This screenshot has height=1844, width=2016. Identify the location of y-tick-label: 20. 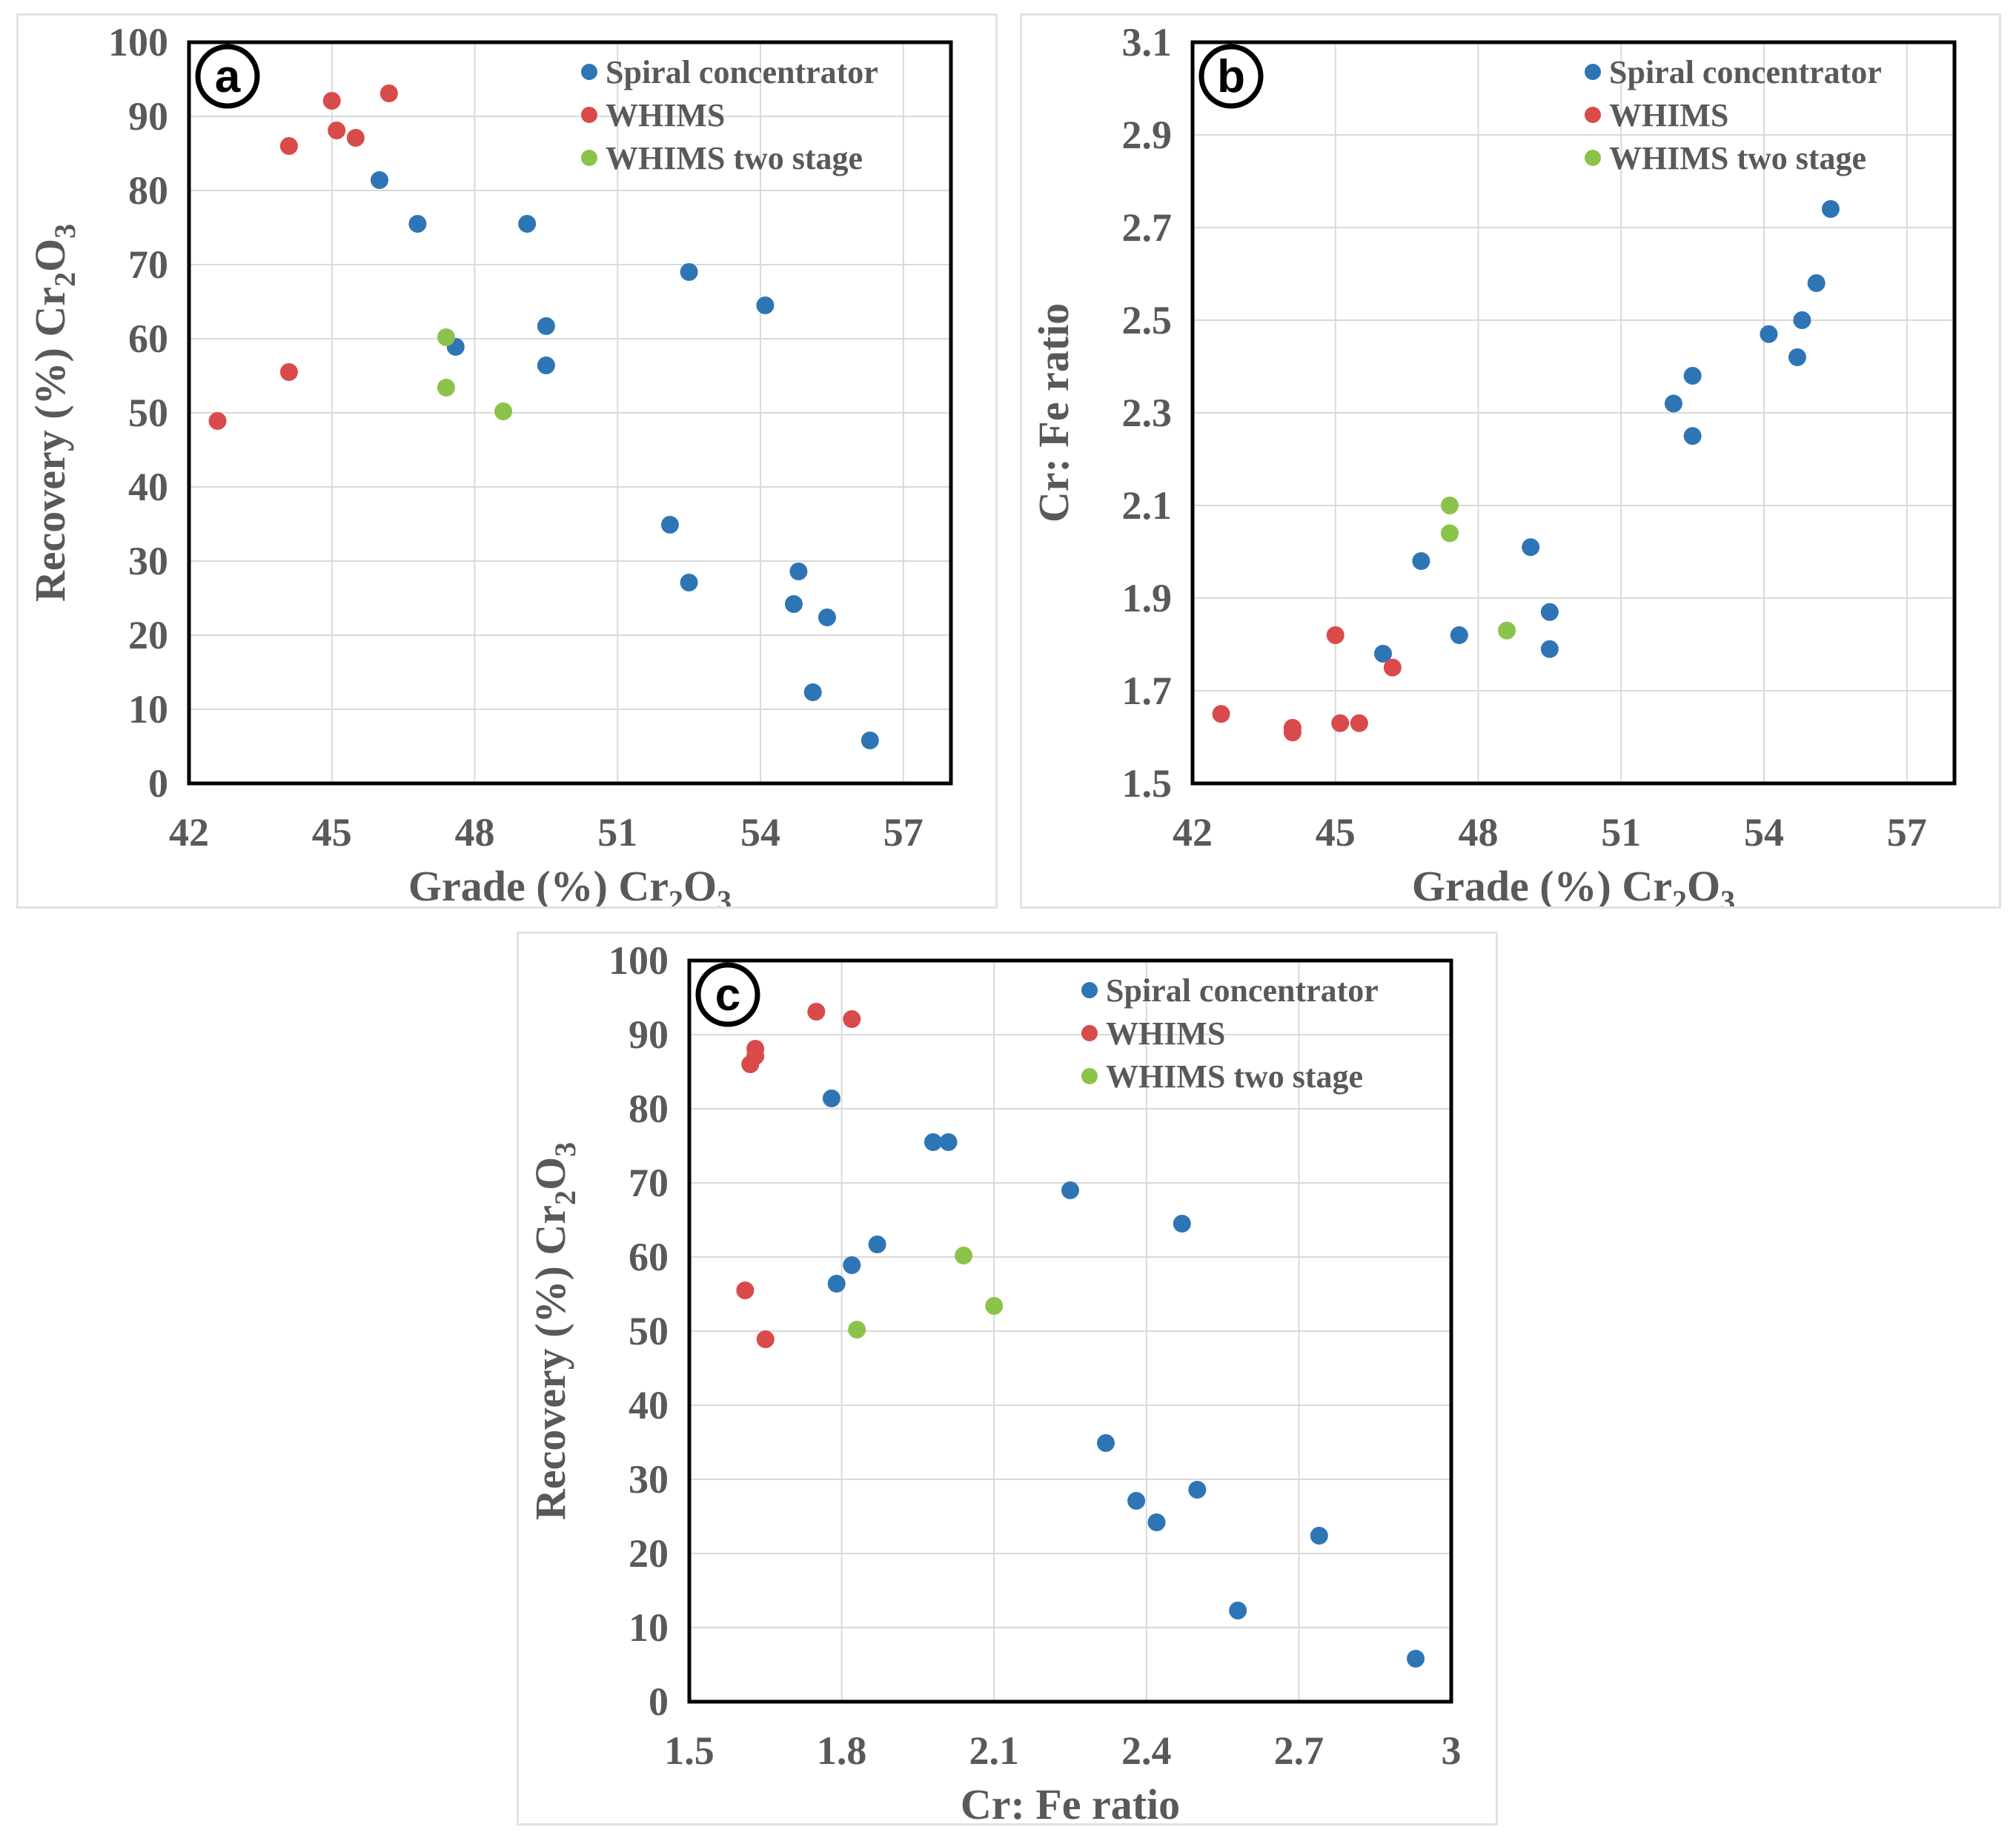
(148, 635).